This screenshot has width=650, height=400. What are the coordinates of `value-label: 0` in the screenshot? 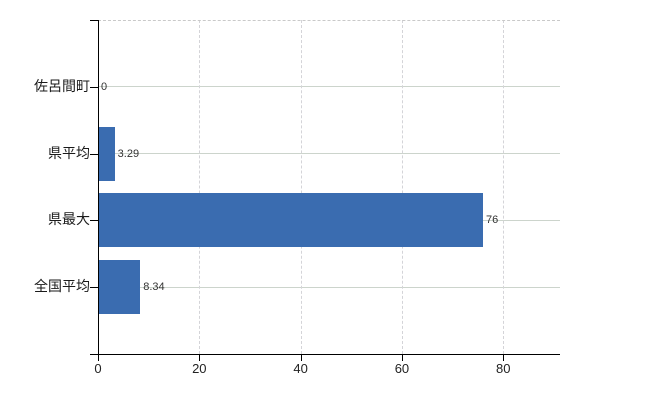 It's located at (104, 86).